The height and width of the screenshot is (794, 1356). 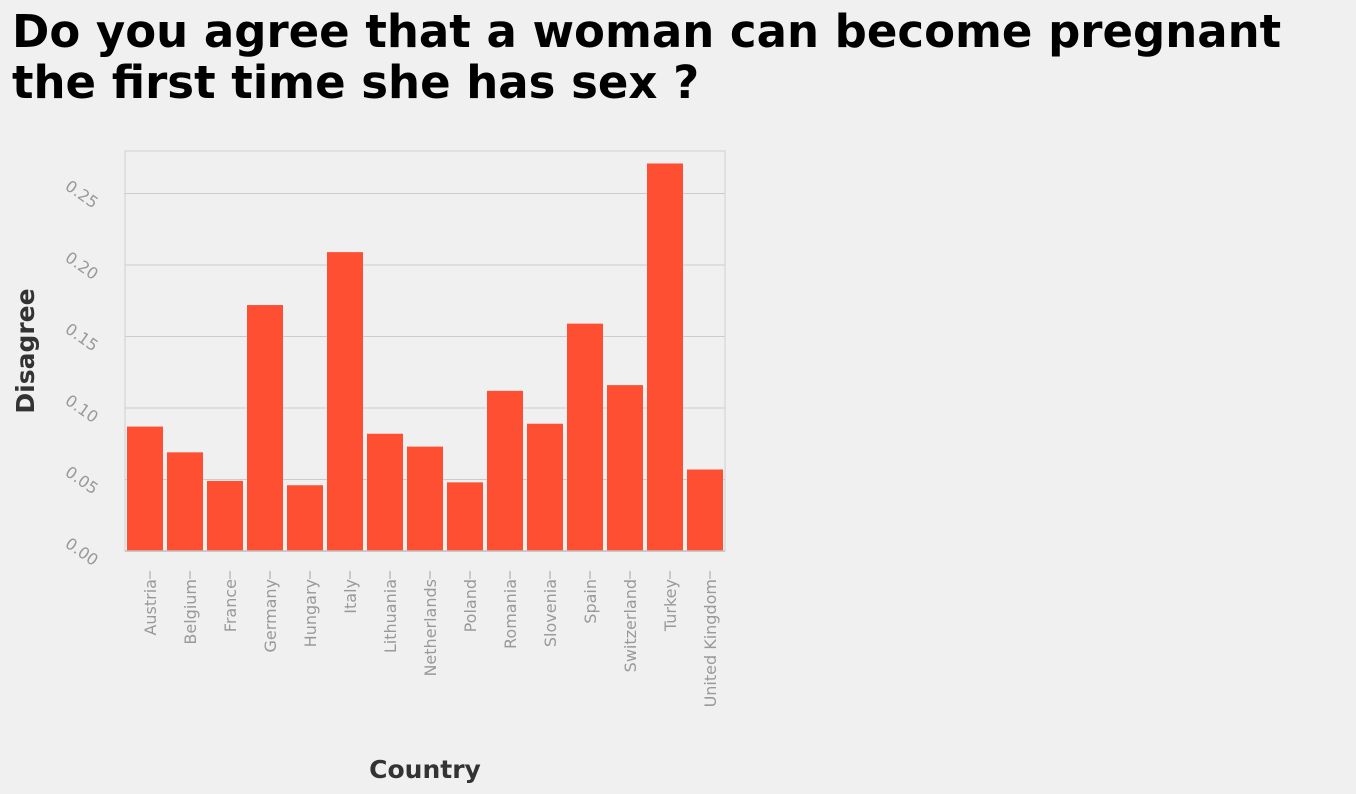 What do you see at coordinates (82, 337) in the screenshot?
I see `y-tick-label: 0.15` at bounding box center [82, 337].